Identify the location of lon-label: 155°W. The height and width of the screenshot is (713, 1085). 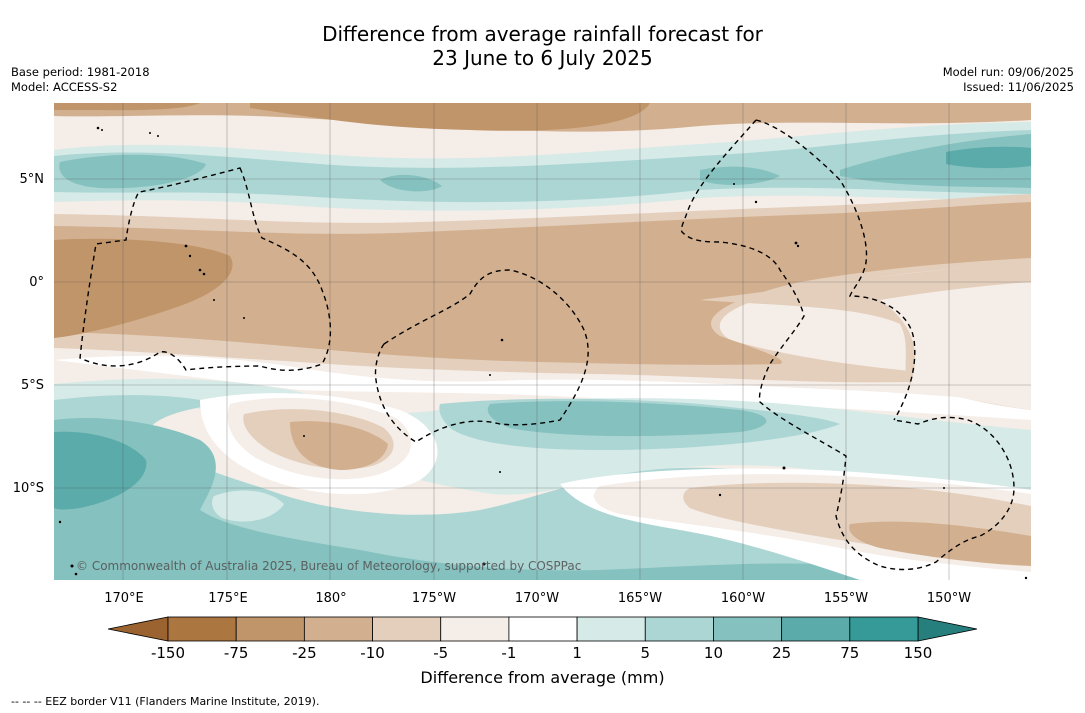
(846, 598).